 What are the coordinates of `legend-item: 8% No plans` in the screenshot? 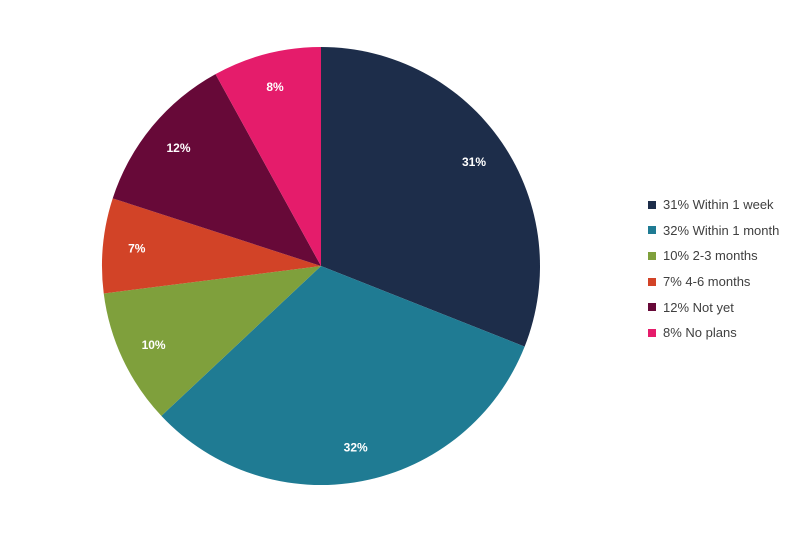 It's located at (713, 333).